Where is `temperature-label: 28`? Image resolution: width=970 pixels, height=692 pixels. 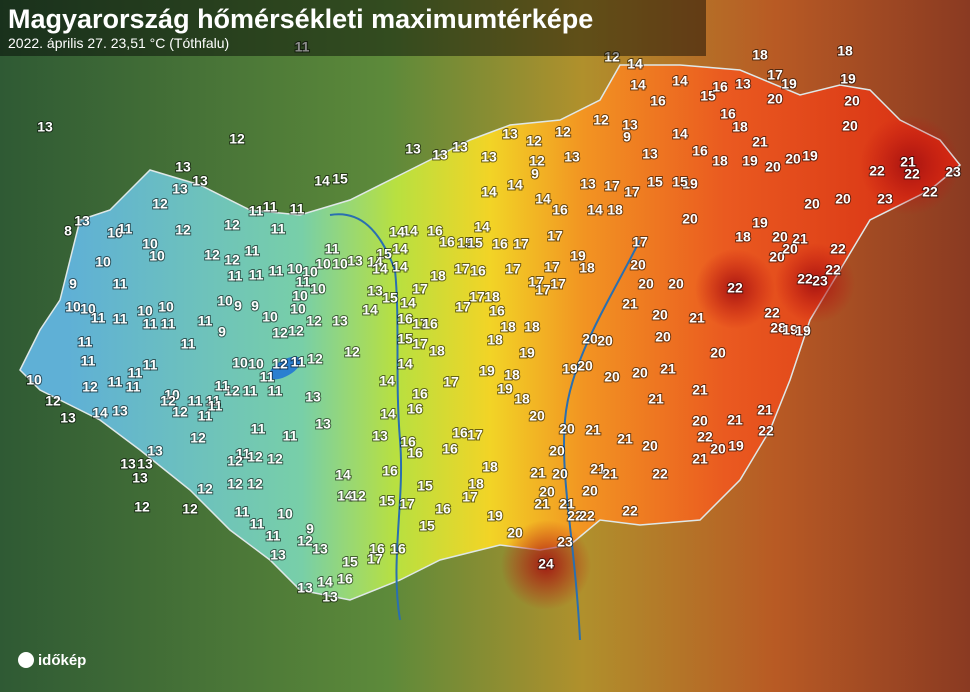 temperature-label: 28 is located at coordinates (778, 328).